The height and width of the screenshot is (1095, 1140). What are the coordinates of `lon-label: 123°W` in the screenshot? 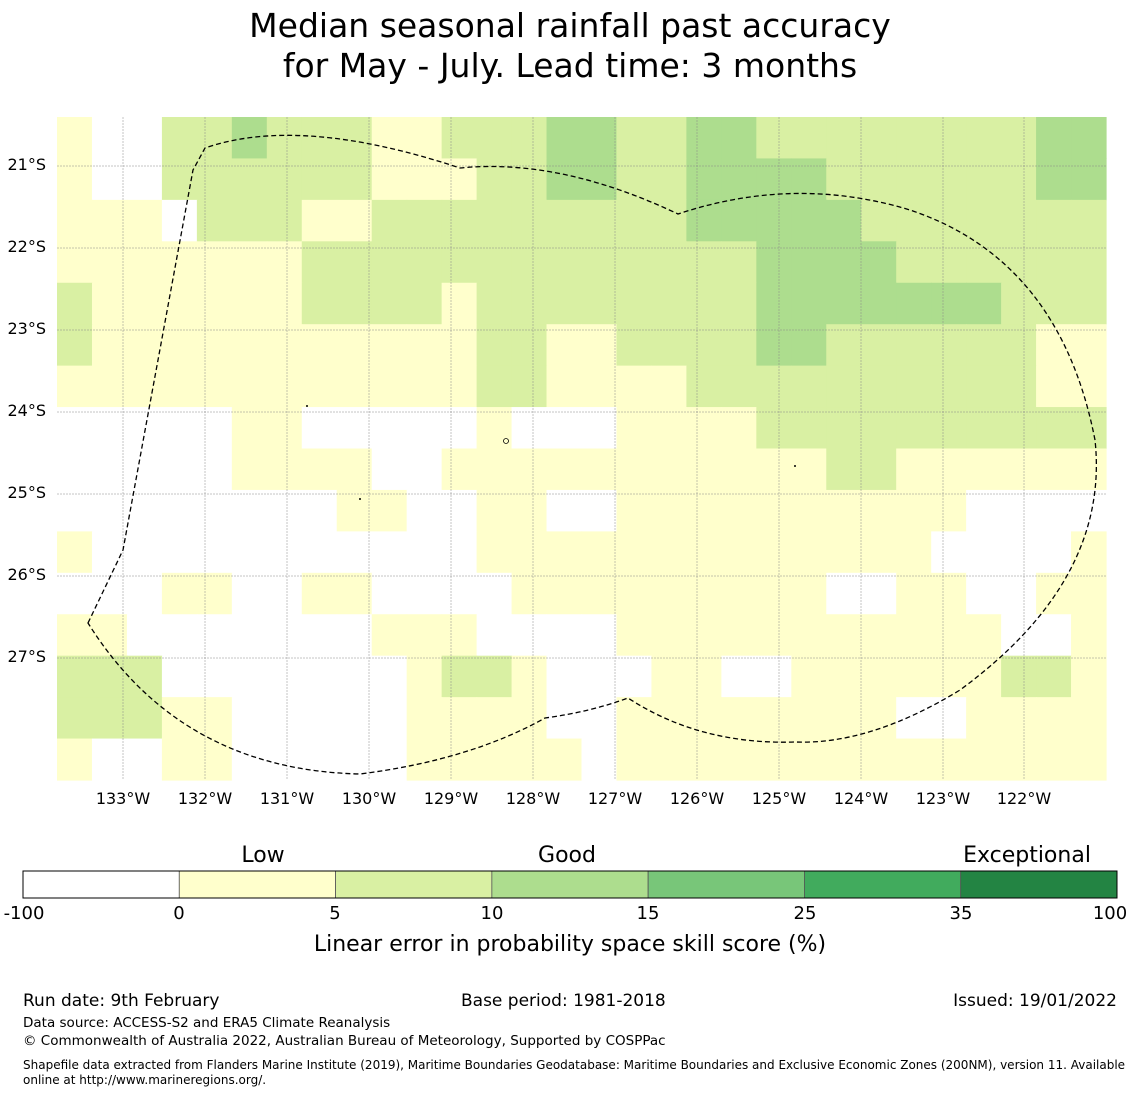 It's located at (943, 798).